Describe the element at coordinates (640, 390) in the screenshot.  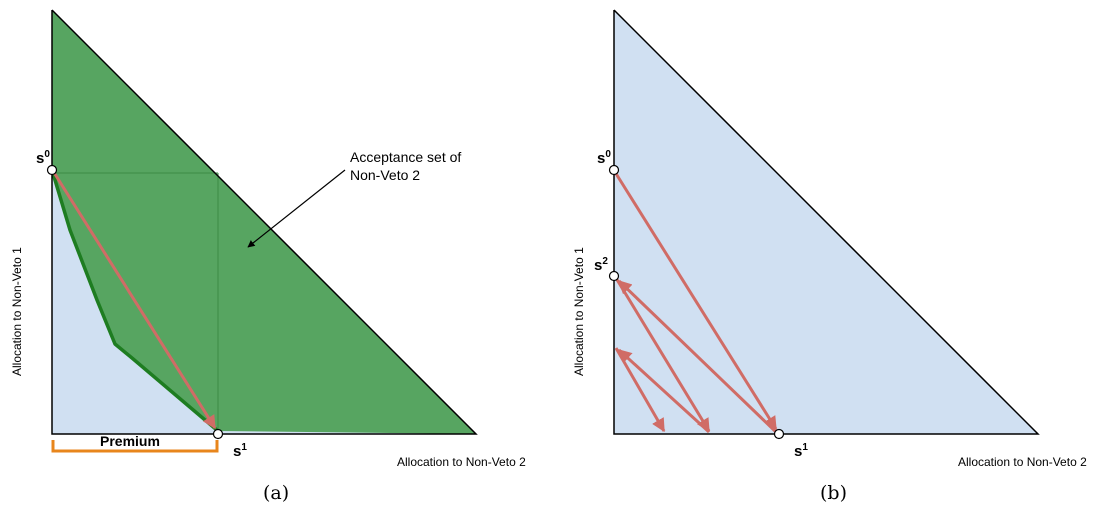
I see `proposal-arrow-y-z` at that location.